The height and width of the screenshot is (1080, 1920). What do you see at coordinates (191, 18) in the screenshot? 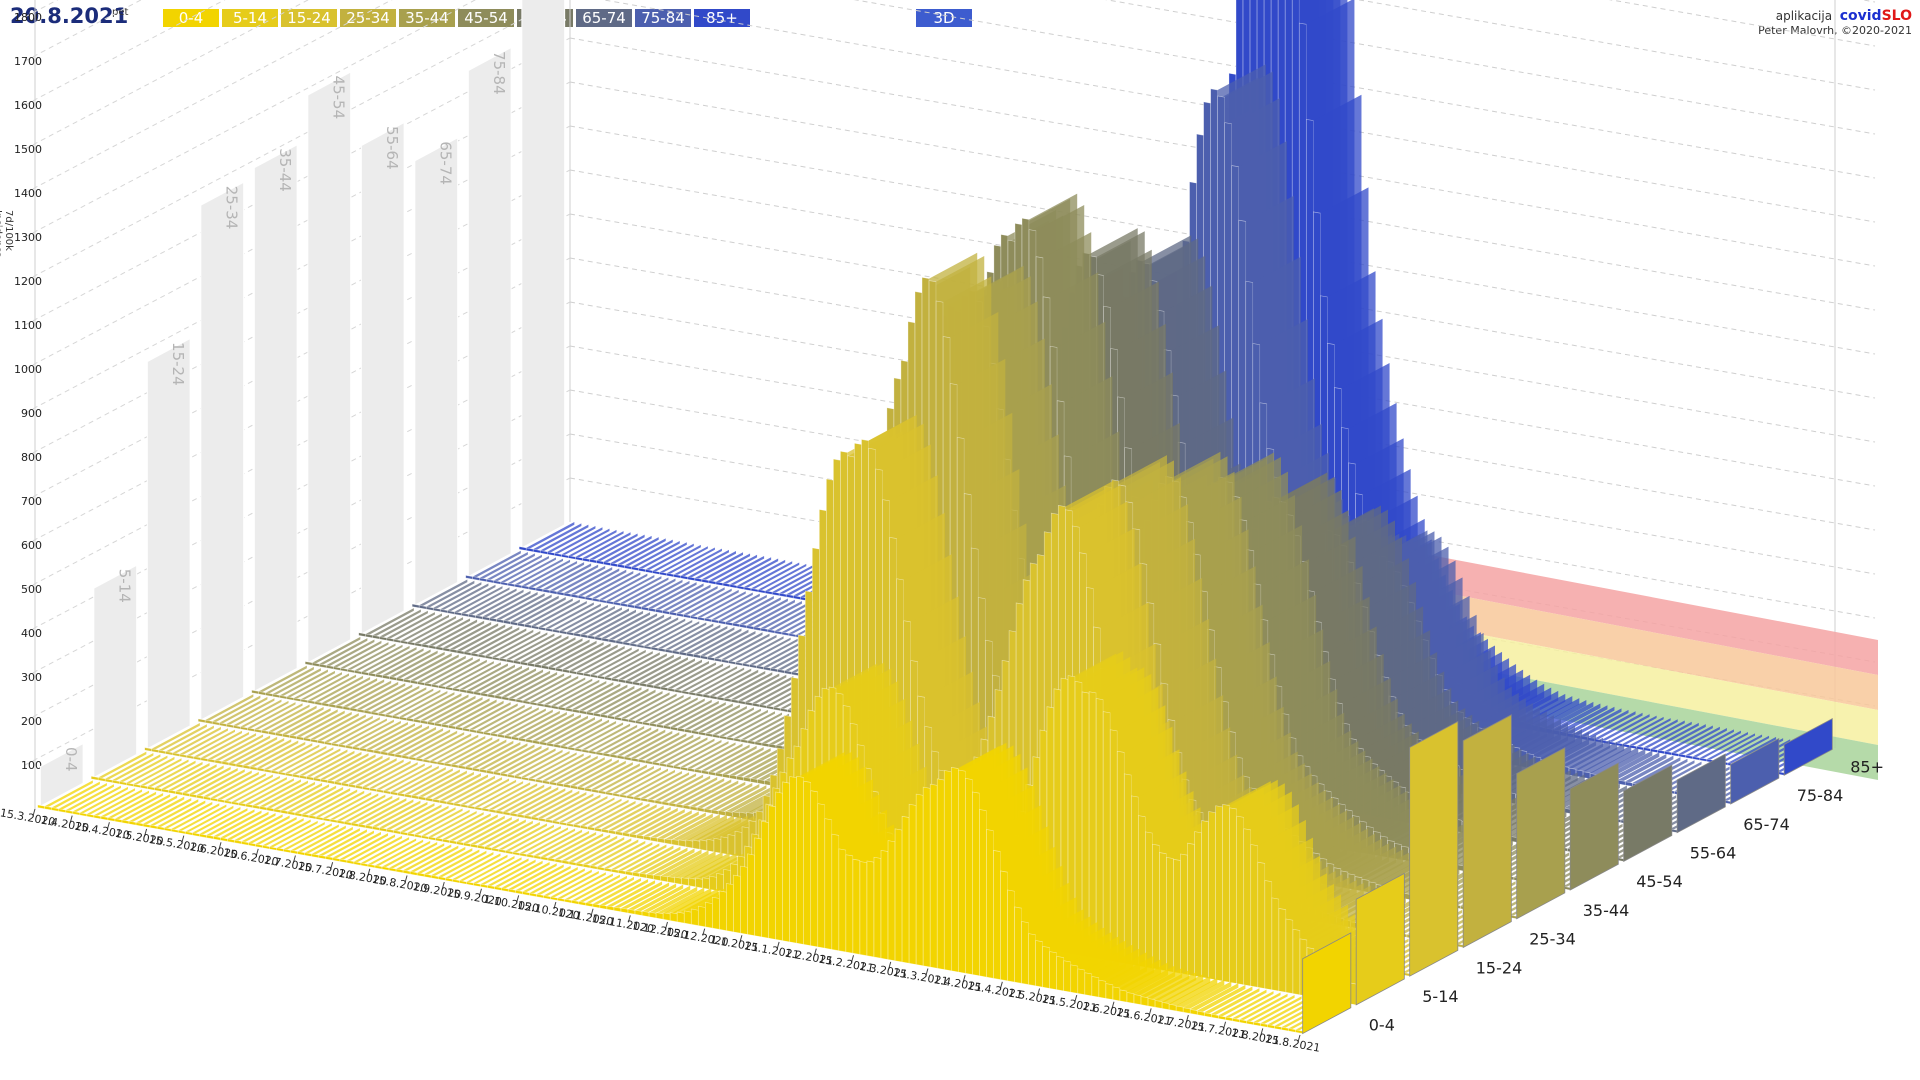
I see `legend-item-0-4: 0-4` at bounding box center [191, 18].